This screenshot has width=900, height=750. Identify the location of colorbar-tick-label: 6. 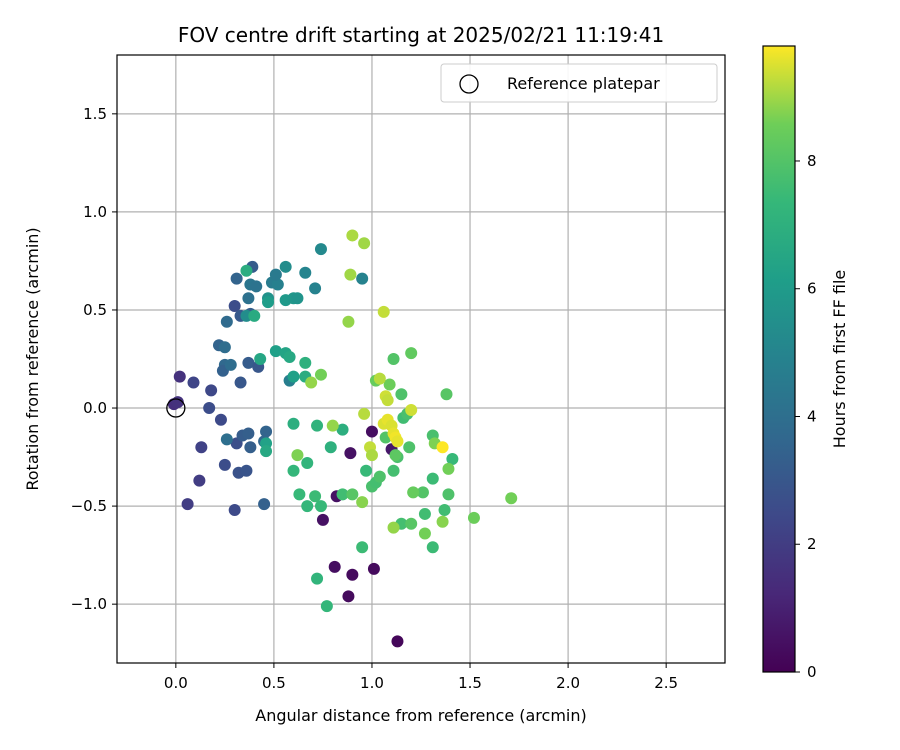
(812, 289).